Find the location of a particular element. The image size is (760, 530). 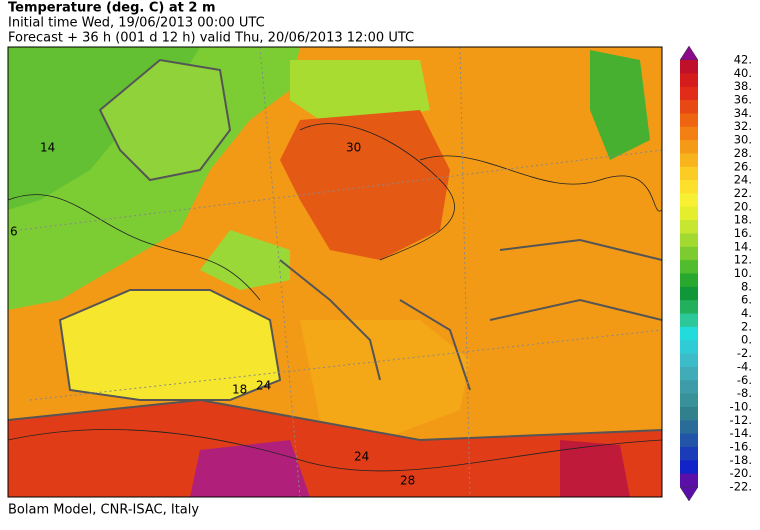

colorbar-label: -20. is located at coordinates (741, 473).